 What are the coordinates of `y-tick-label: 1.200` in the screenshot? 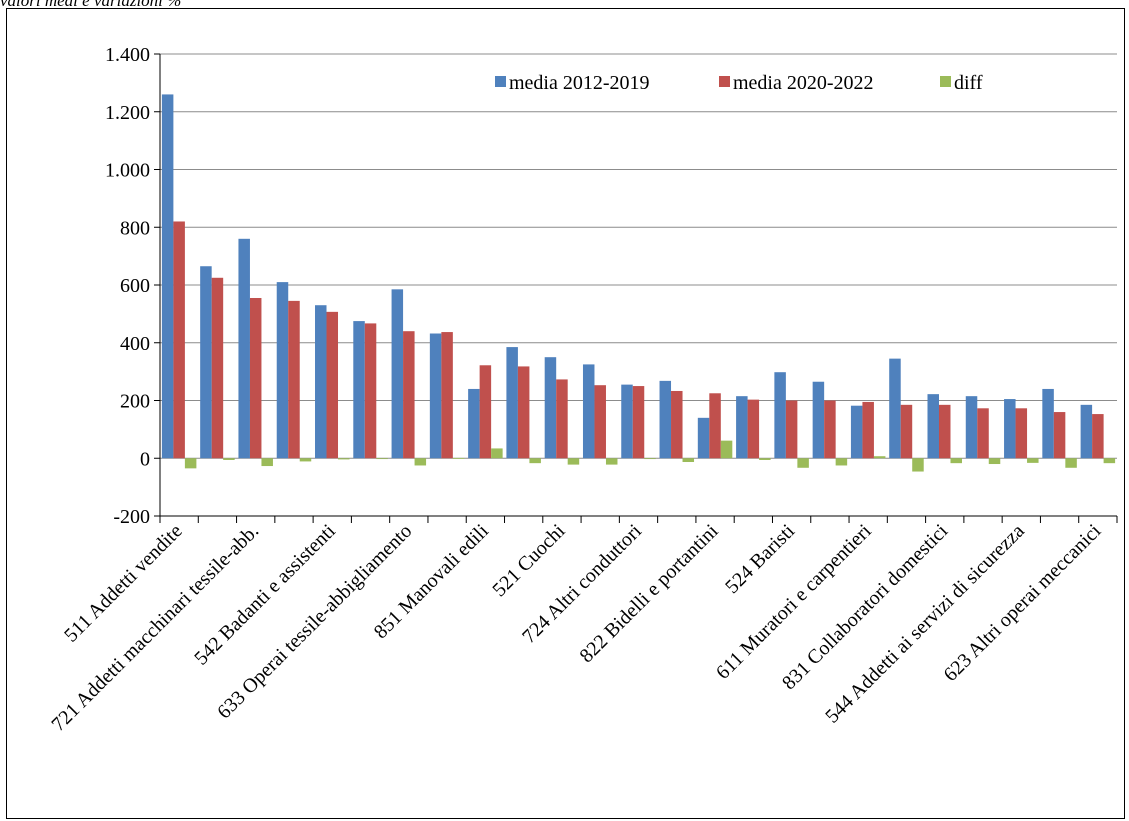 It's located at (127, 113).